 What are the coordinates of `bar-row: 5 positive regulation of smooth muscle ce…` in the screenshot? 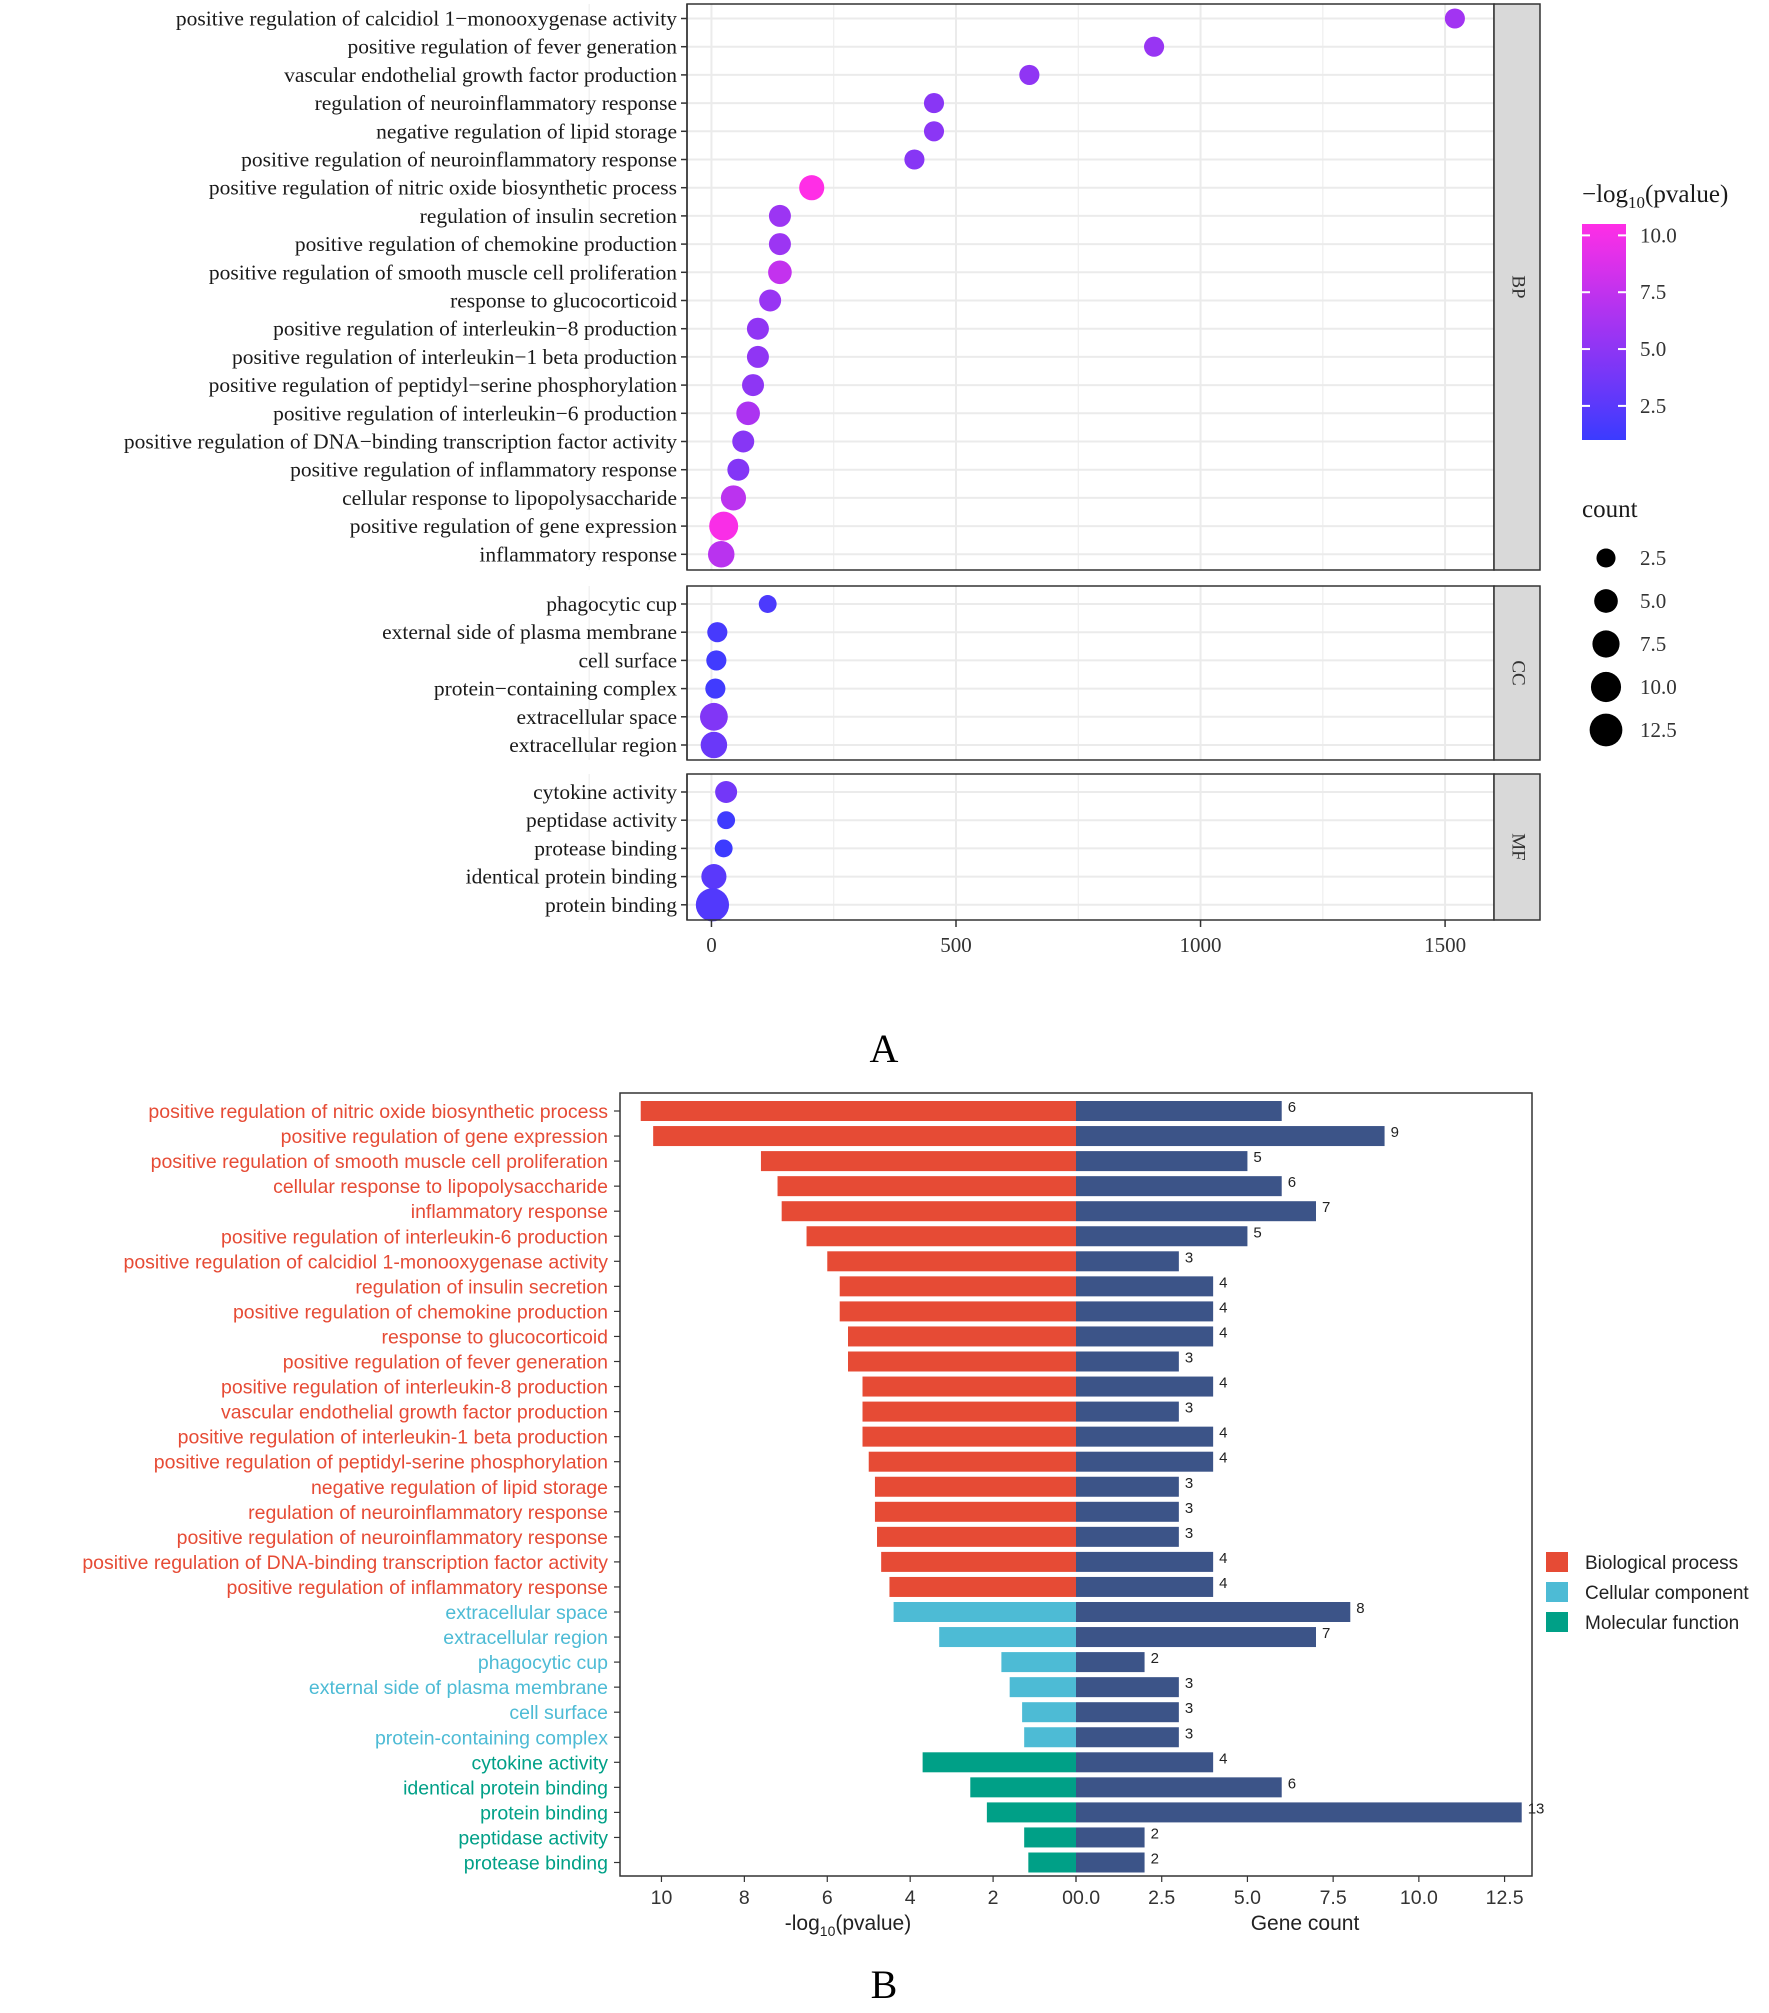 It's located at (706, 1161).